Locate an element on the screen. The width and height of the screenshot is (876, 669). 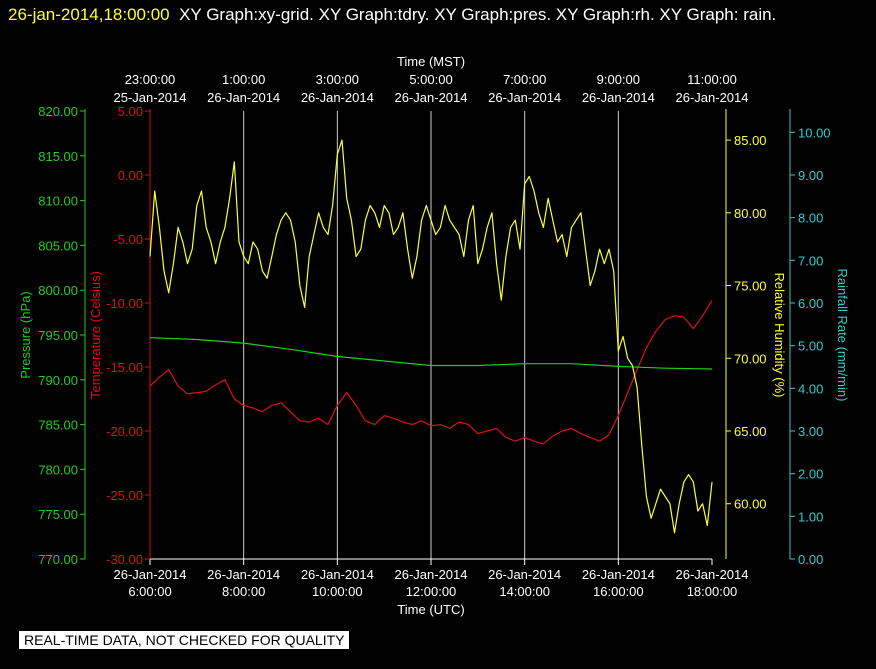
top-tick-label-time: 3:00:00 is located at coordinates (337, 79).